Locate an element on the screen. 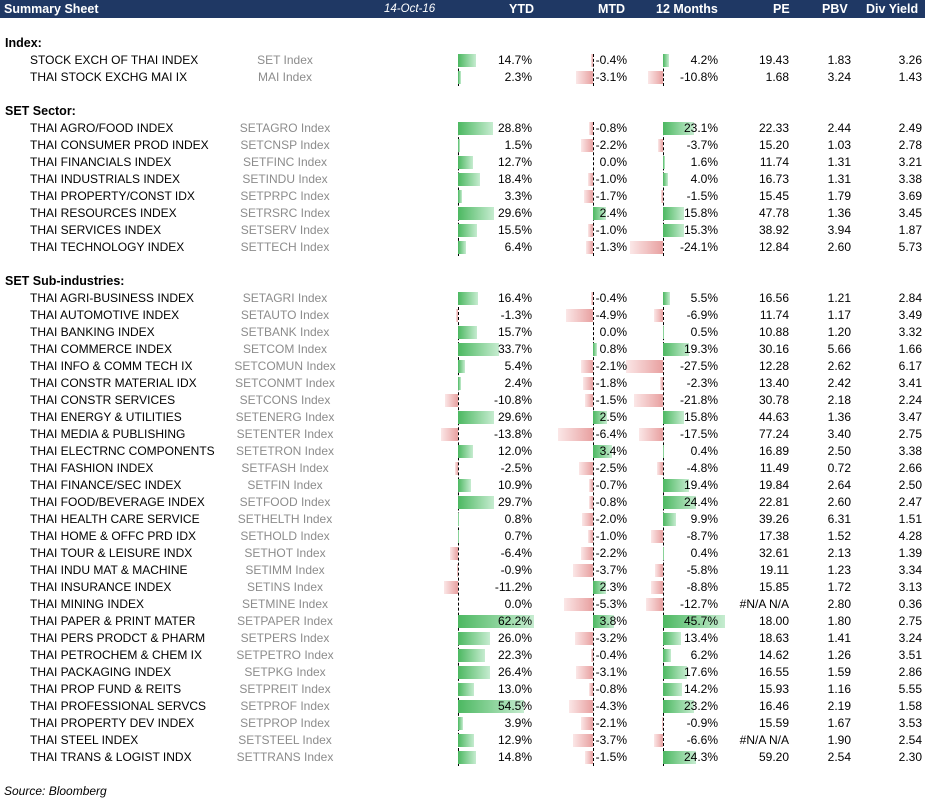  pe-value: 38.92 is located at coordinates (773, 230).